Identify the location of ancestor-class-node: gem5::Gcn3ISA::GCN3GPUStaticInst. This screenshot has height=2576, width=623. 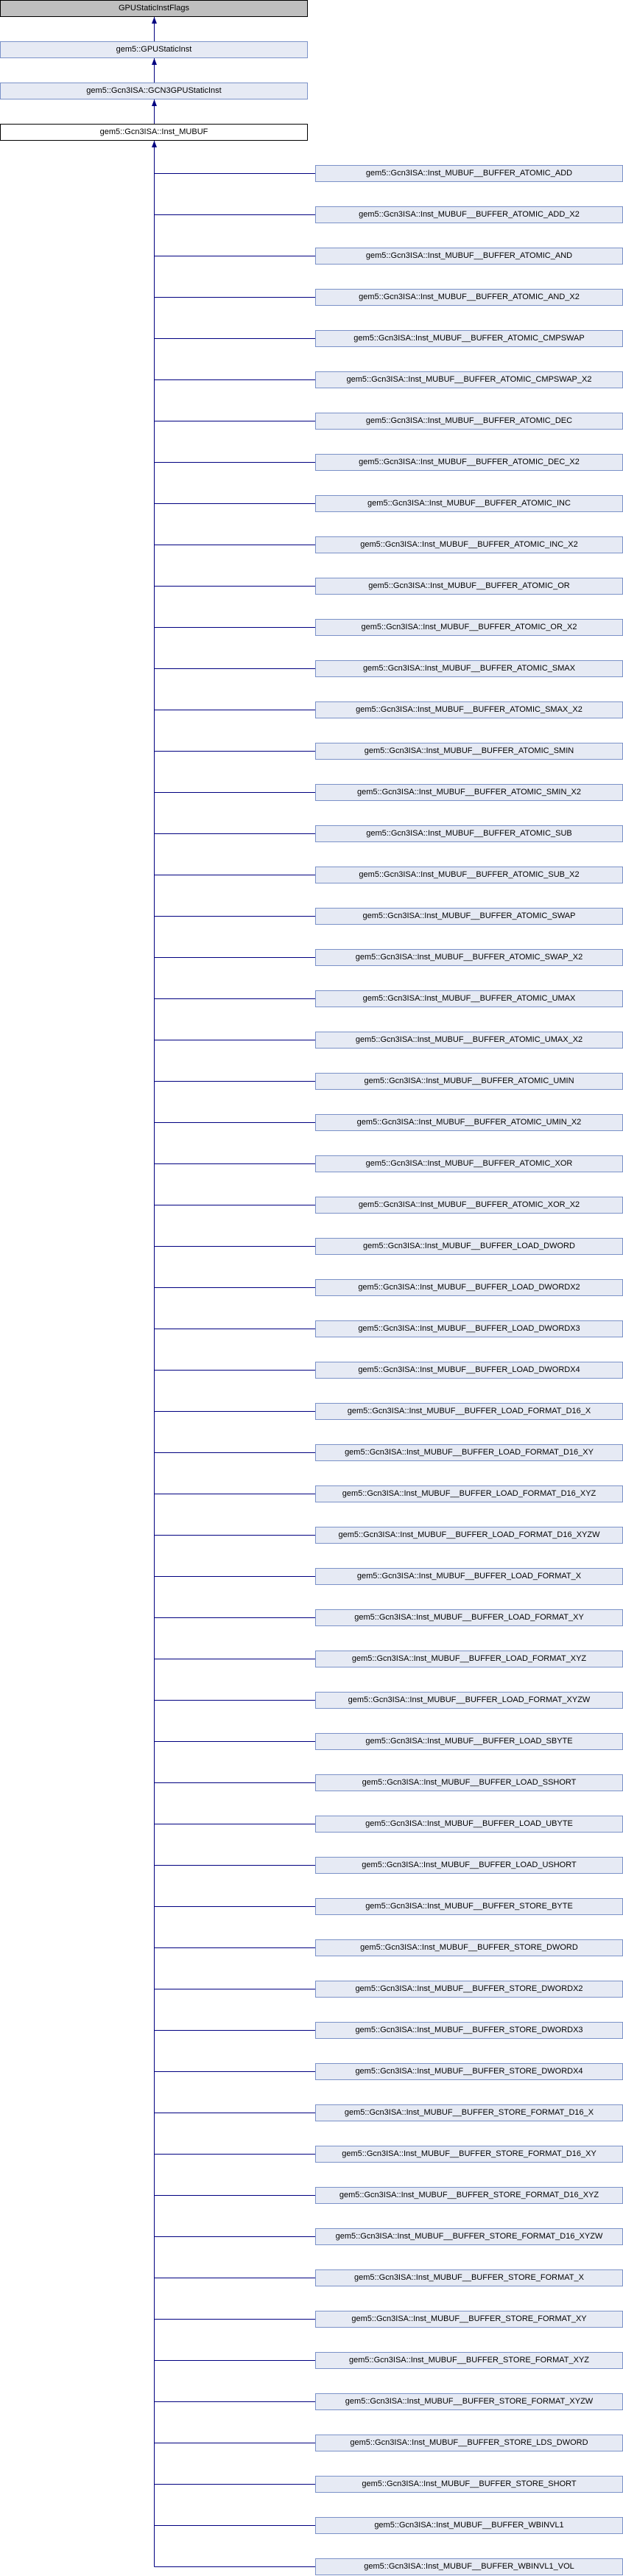
(154, 91).